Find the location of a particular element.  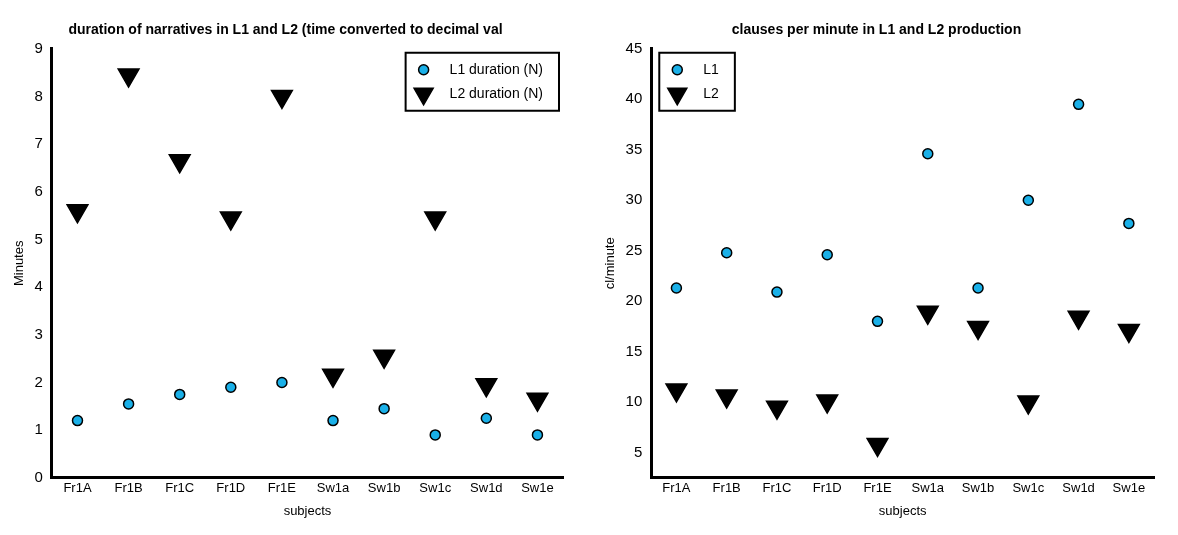

y-tick-label: 6 is located at coordinates (38, 190).